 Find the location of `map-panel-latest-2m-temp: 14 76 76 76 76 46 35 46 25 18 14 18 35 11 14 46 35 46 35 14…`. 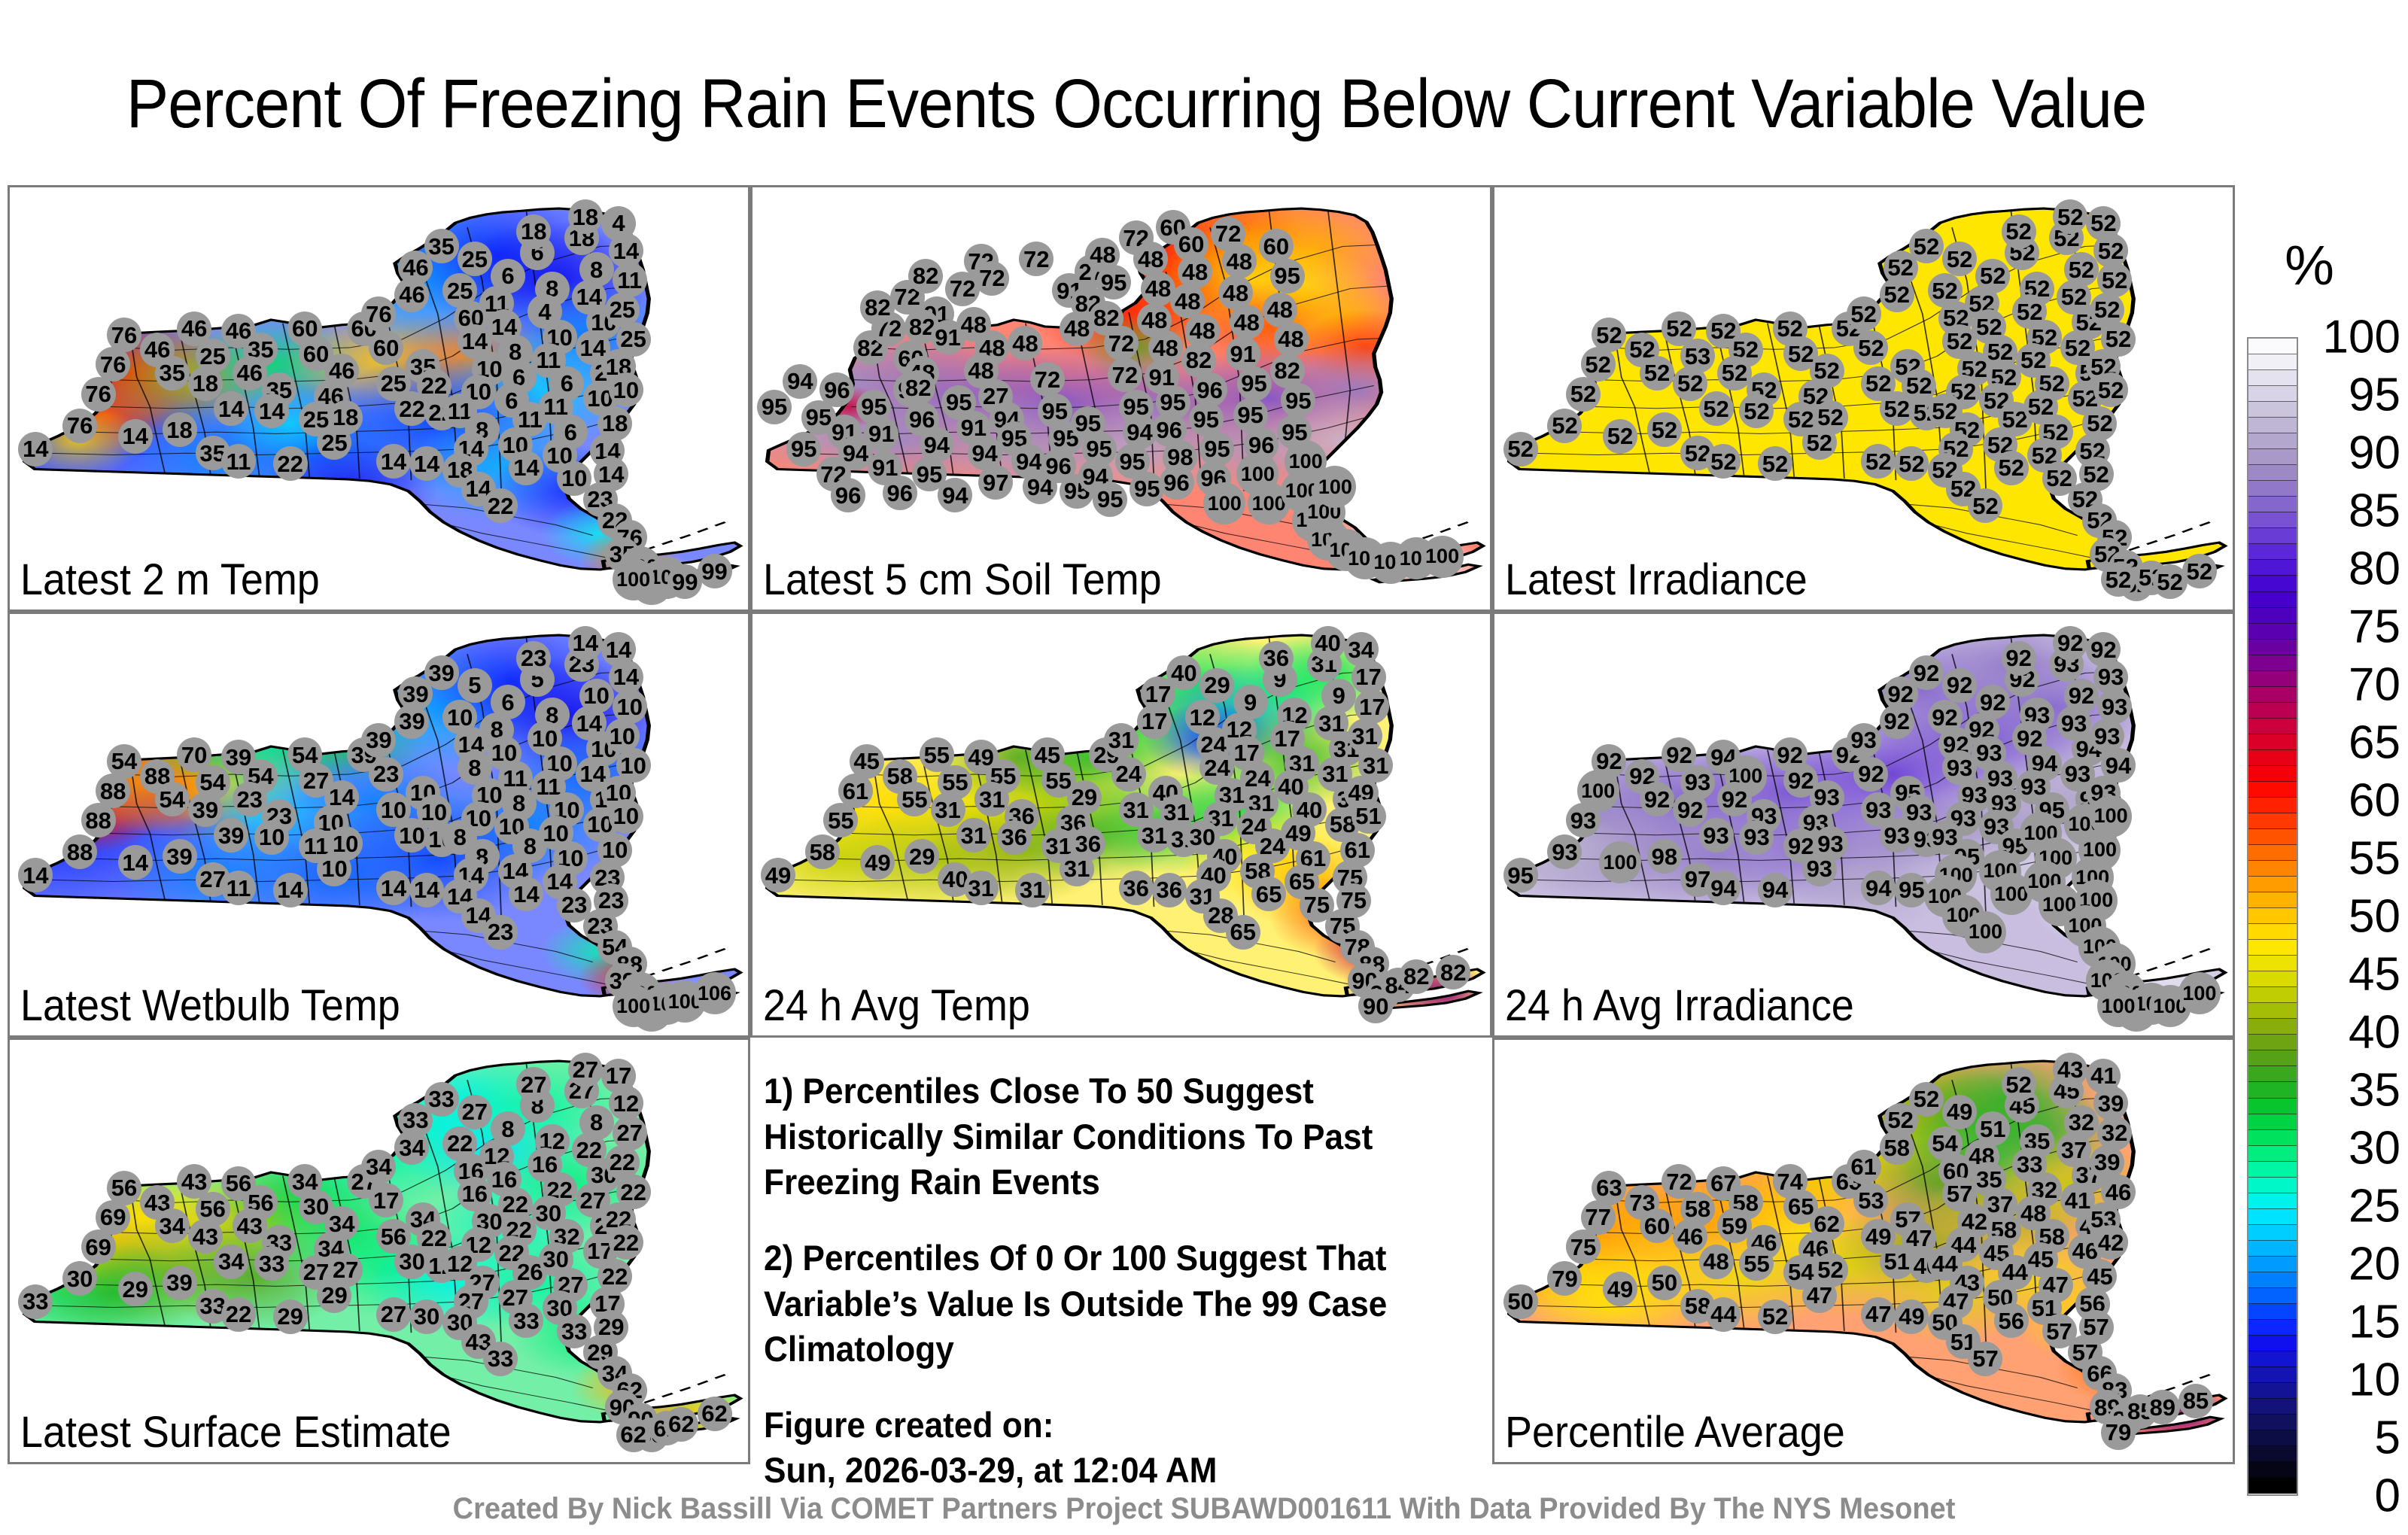

map-panel-latest-2m-temp: 14 76 76 76 76 46 35 46 25 18 14 18 35 11 14 46 35 46 35 14… is located at coordinates (379, 398).